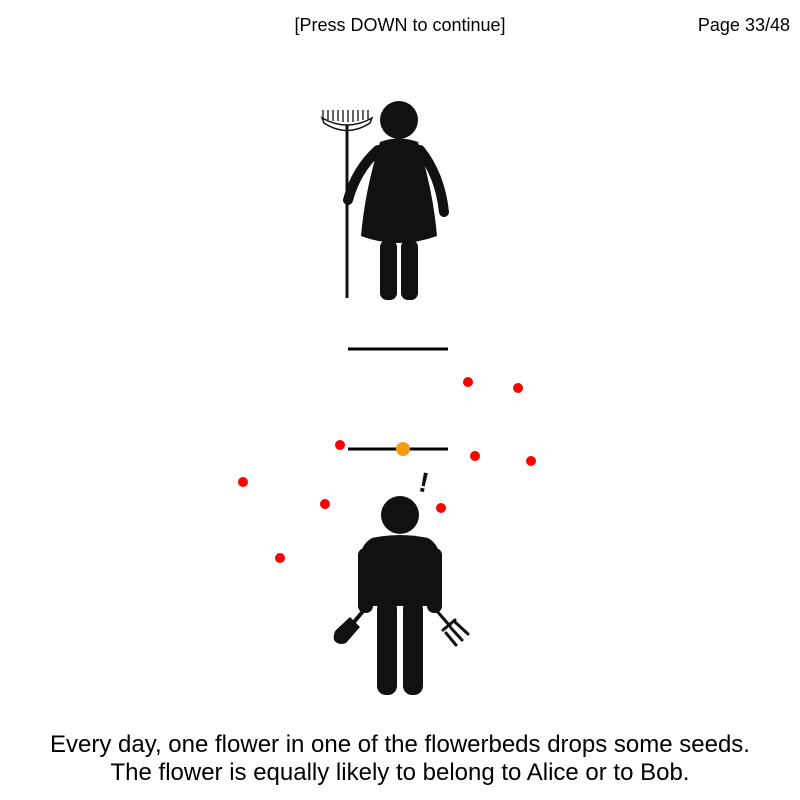 This screenshot has height=800, width=800. Describe the element at coordinates (452, 627) in the screenshot. I see `garden-fork-icon` at that location.